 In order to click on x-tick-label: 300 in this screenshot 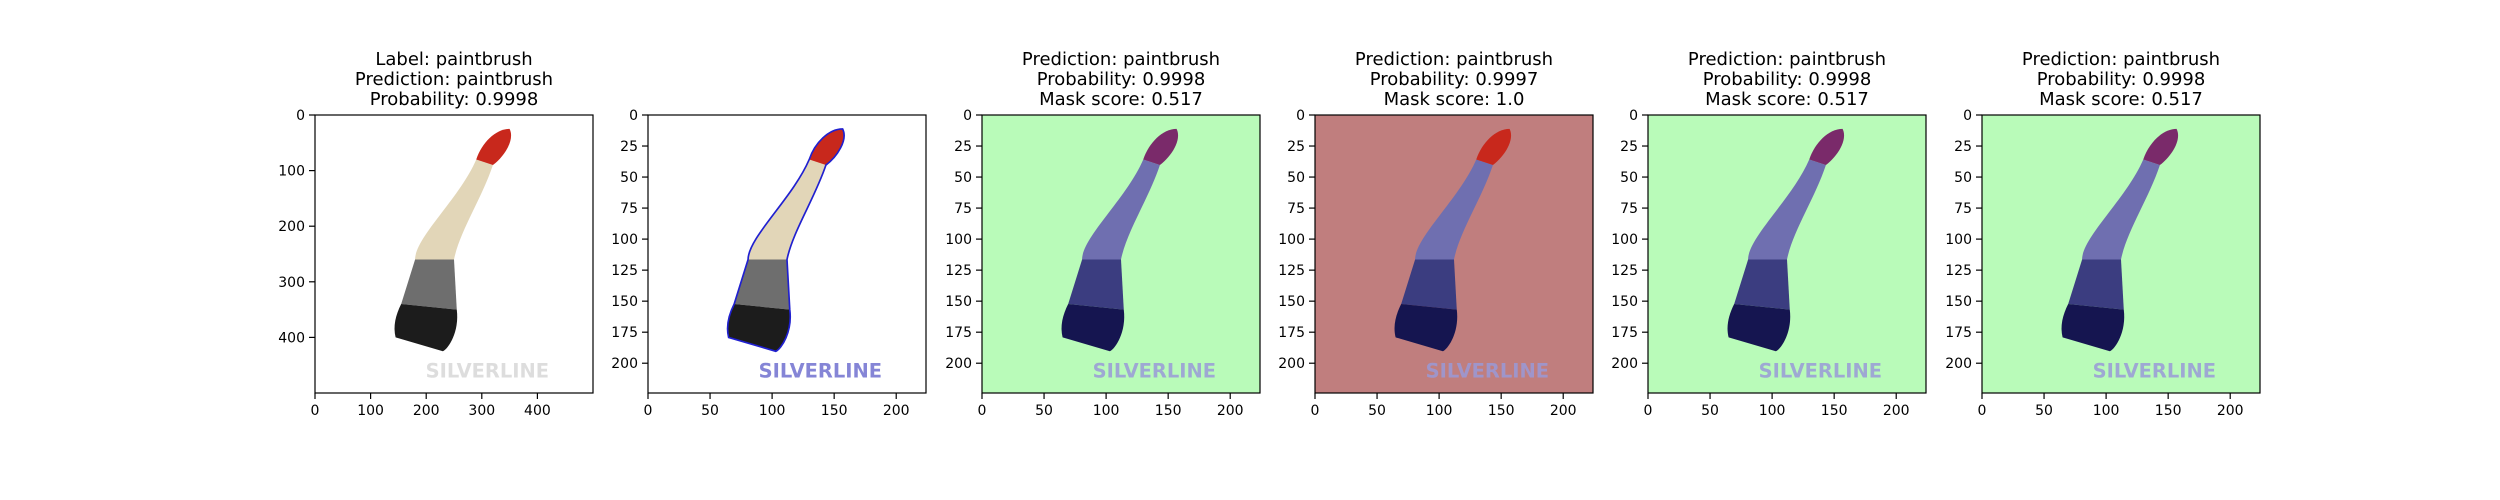, I will do `click(481, 411)`.